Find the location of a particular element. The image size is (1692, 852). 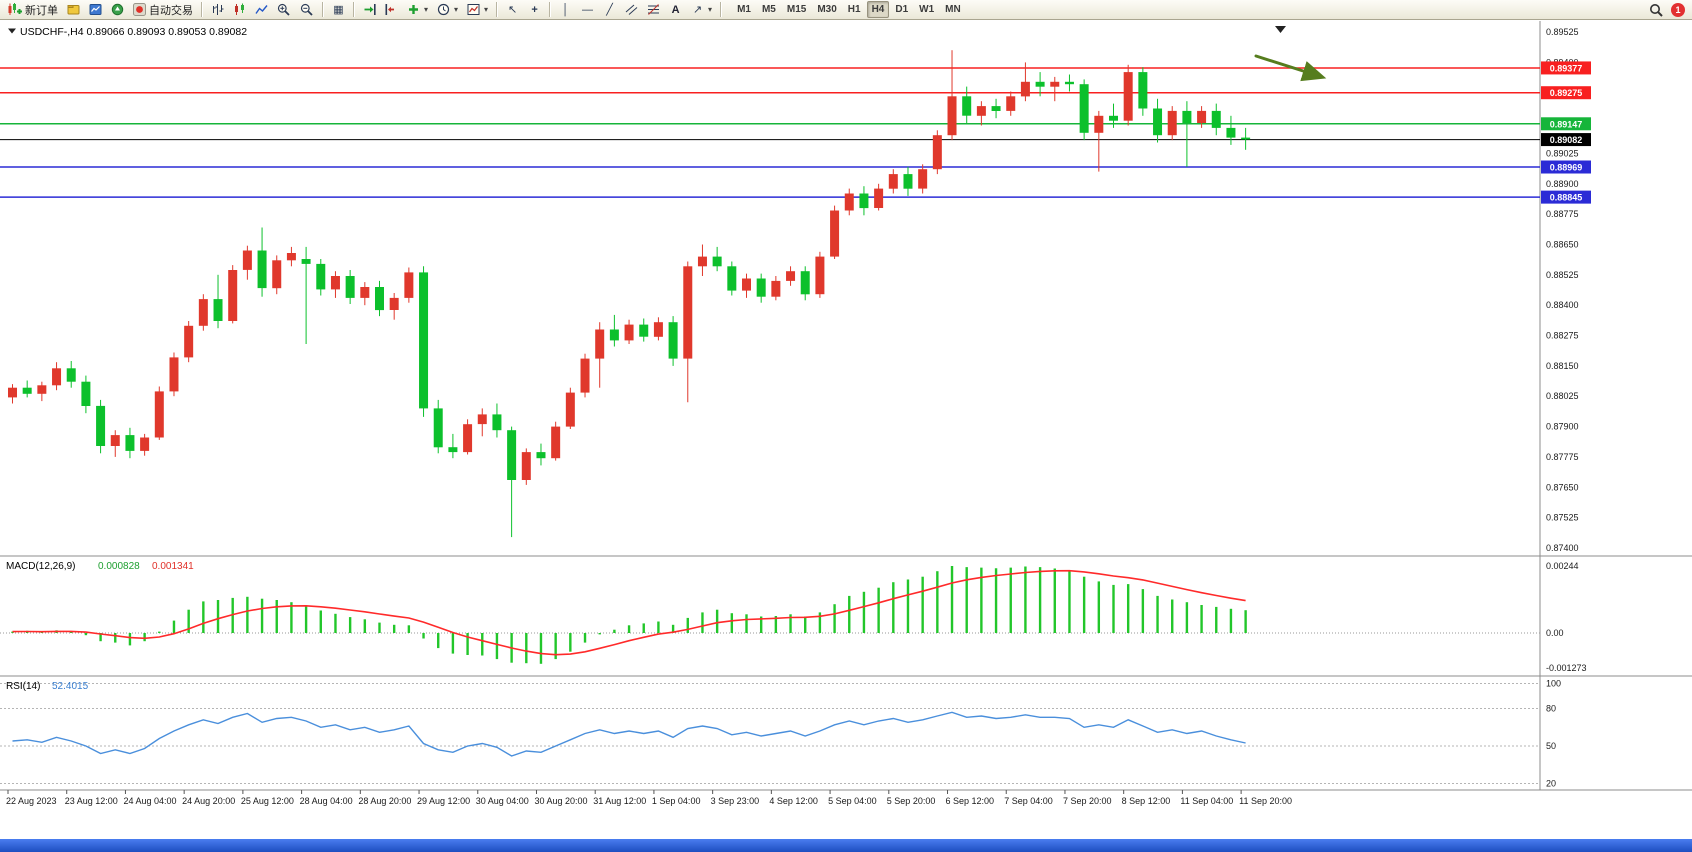

fibonacci-icon is located at coordinates (654, 9).